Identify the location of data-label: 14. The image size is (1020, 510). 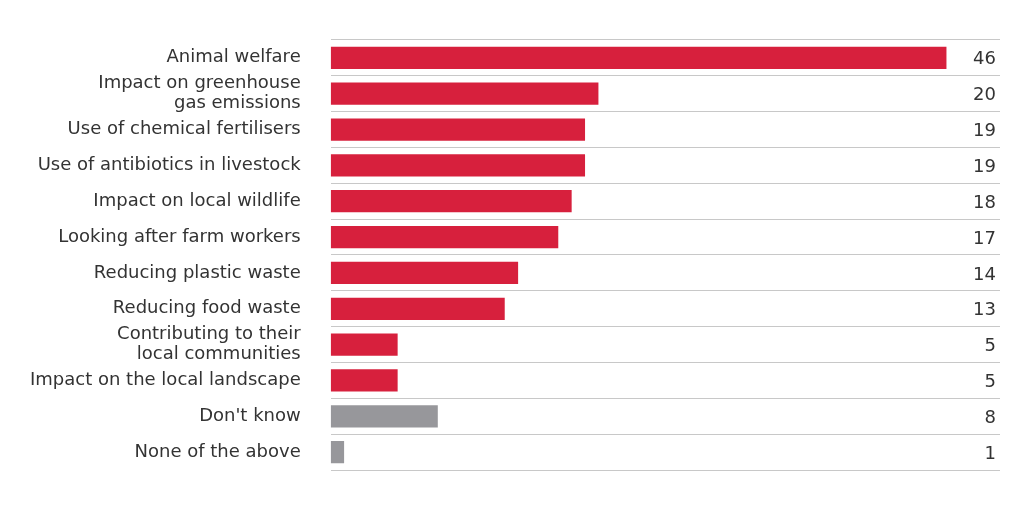
(984, 273).